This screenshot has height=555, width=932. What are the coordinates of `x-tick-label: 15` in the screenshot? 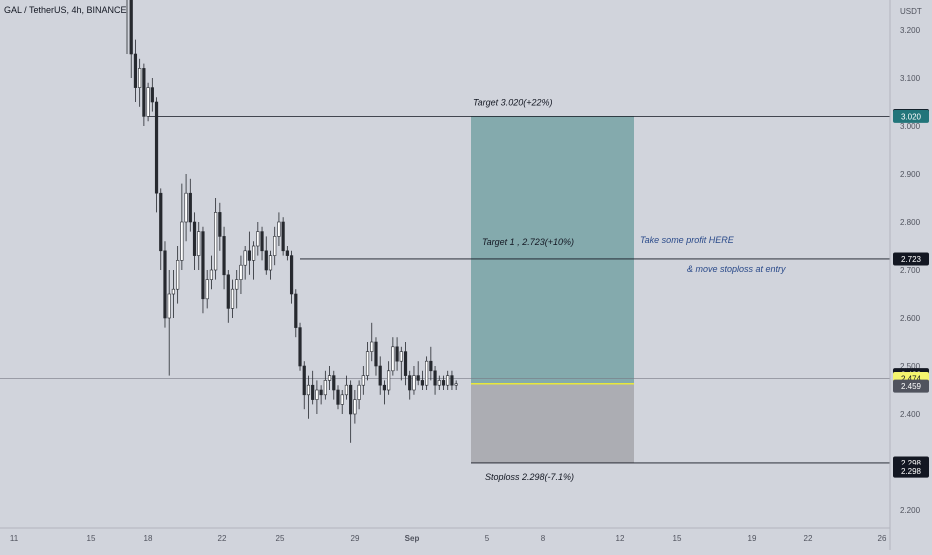 It's located at (677, 538).